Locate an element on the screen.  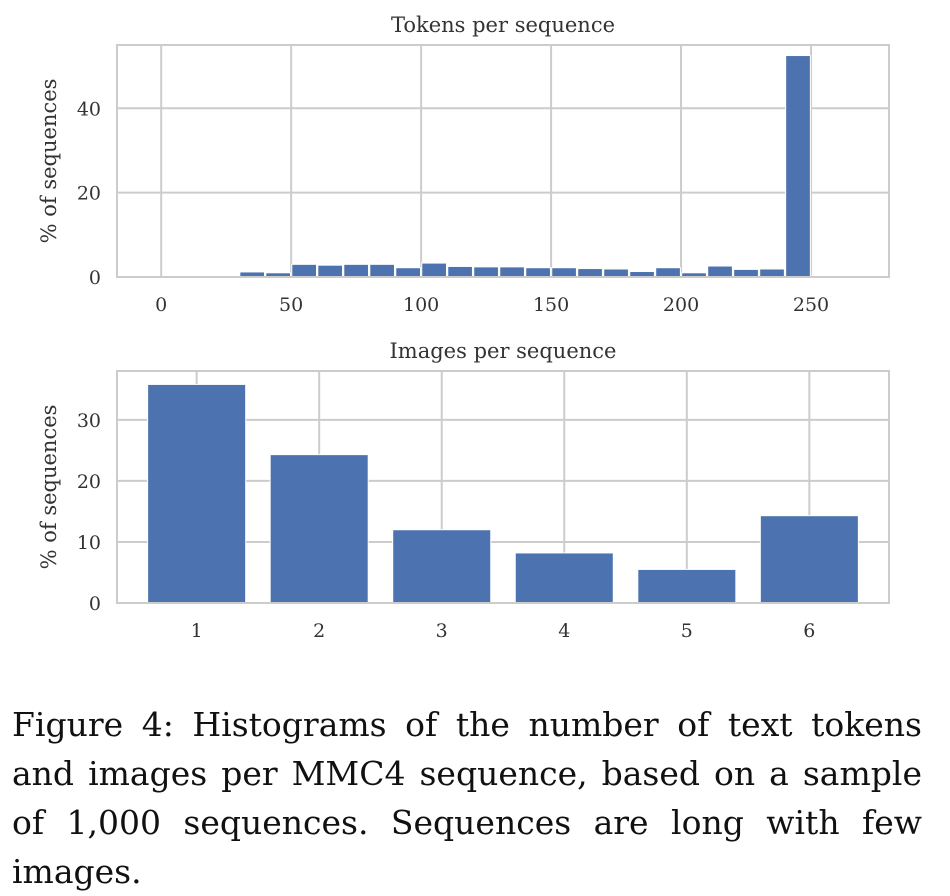
tokens-x-tick-label: 150 is located at coordinates (551, 305).